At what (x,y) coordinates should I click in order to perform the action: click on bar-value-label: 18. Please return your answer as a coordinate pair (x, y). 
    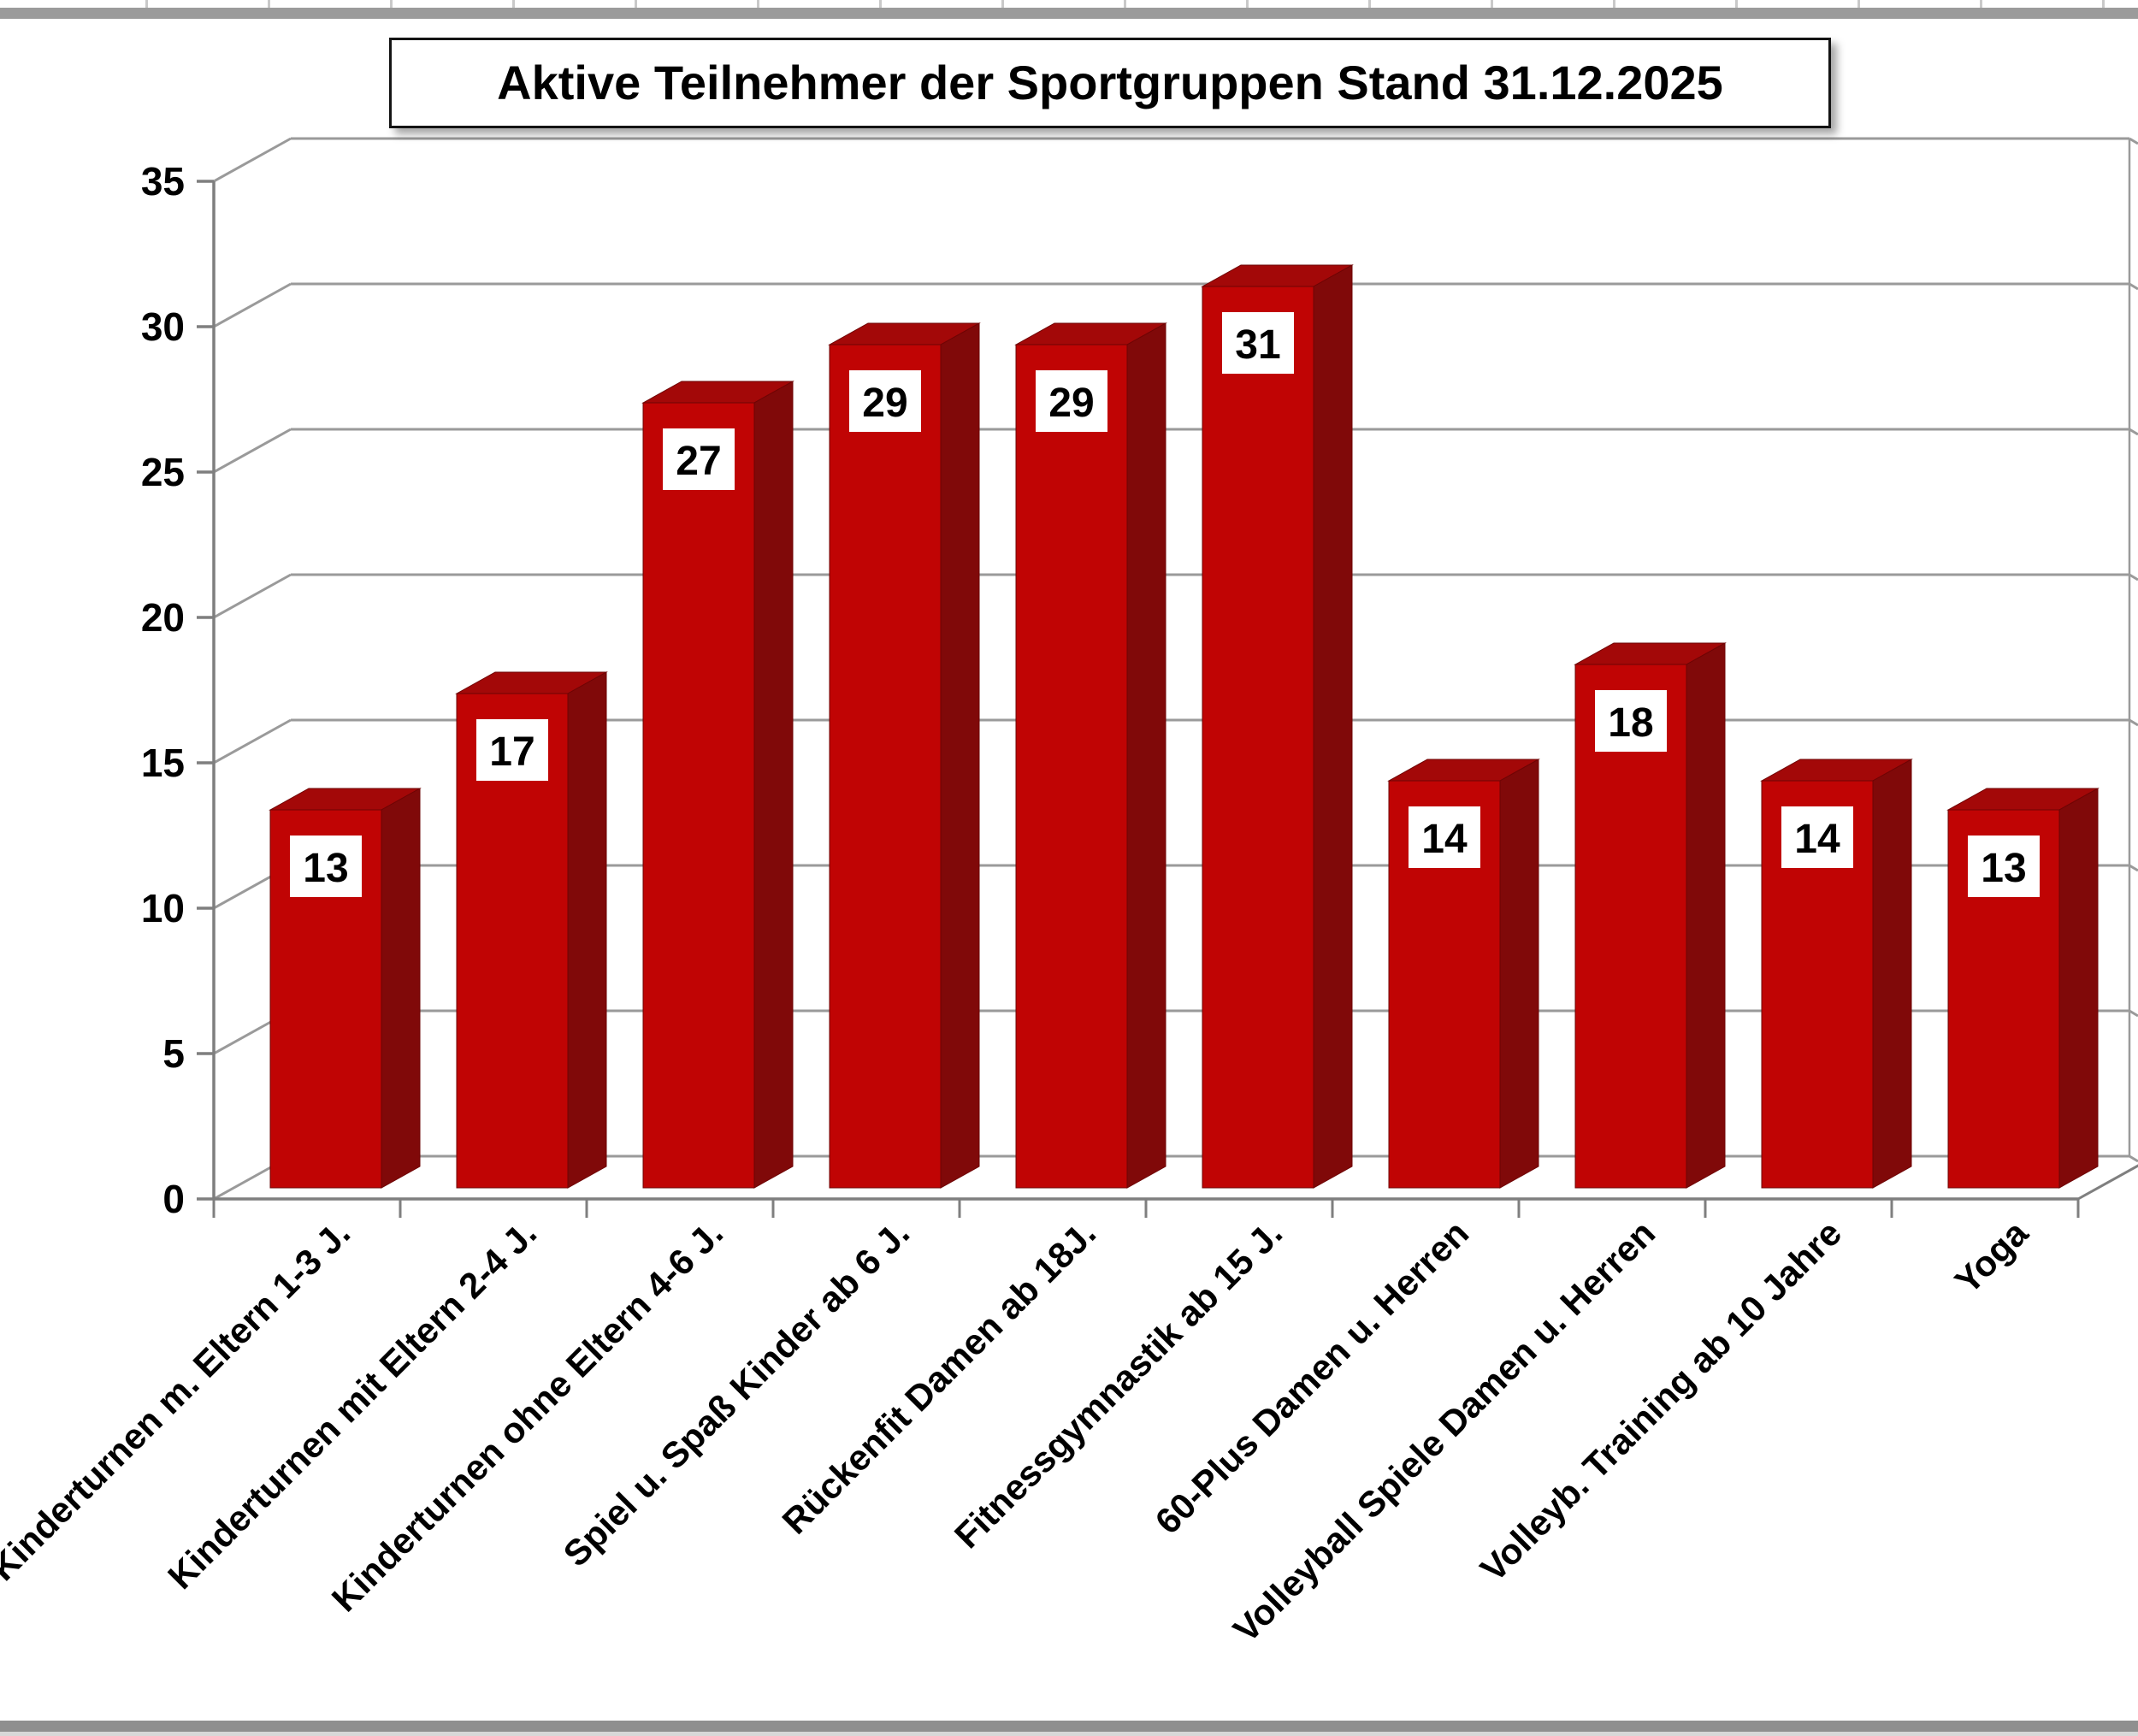
    Looking at the image, I should click on (1630, 723).